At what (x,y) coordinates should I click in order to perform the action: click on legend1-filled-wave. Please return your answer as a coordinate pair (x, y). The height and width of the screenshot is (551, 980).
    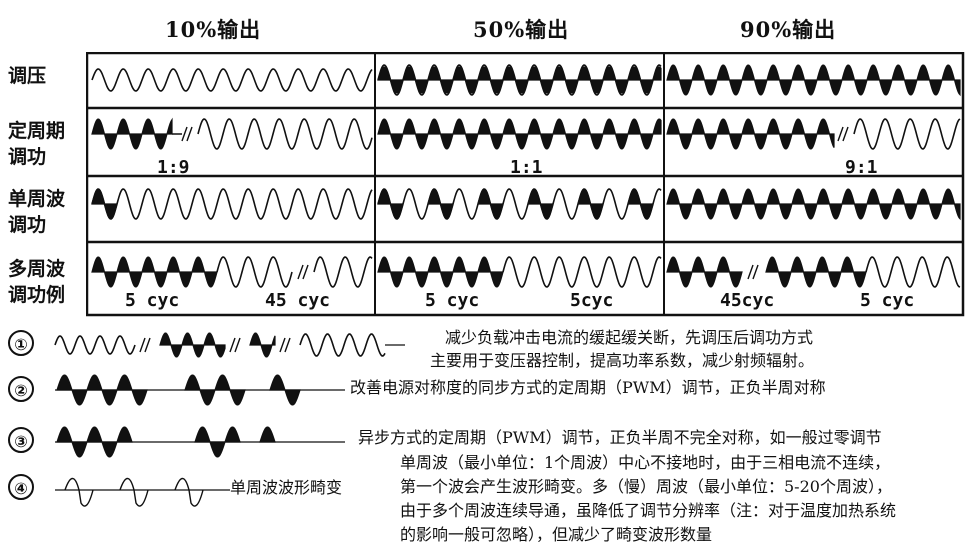
    Looking at the image, I should click on (192, 345).